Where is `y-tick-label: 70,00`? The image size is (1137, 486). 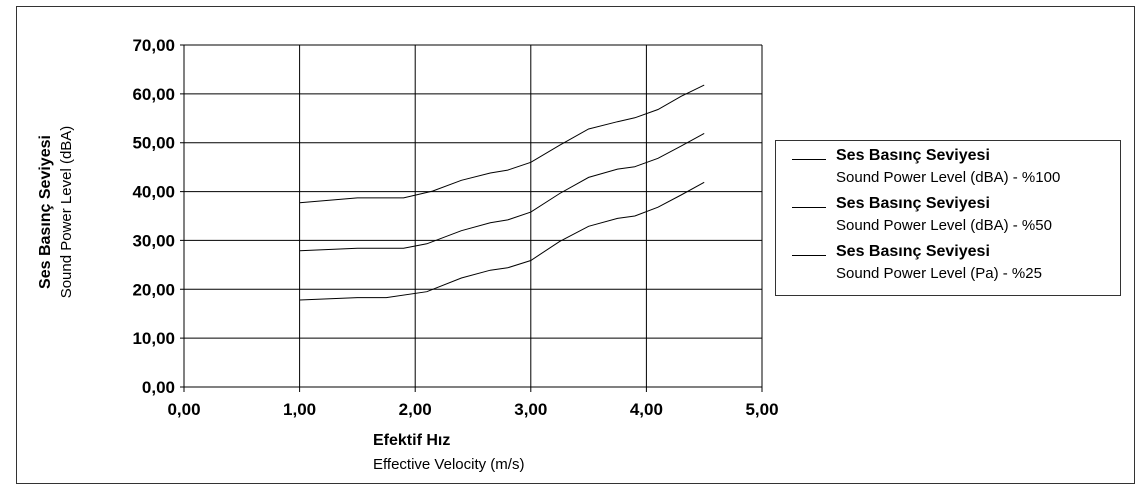
y-tick-label: 70,00 is located at coordinates (153, 45).